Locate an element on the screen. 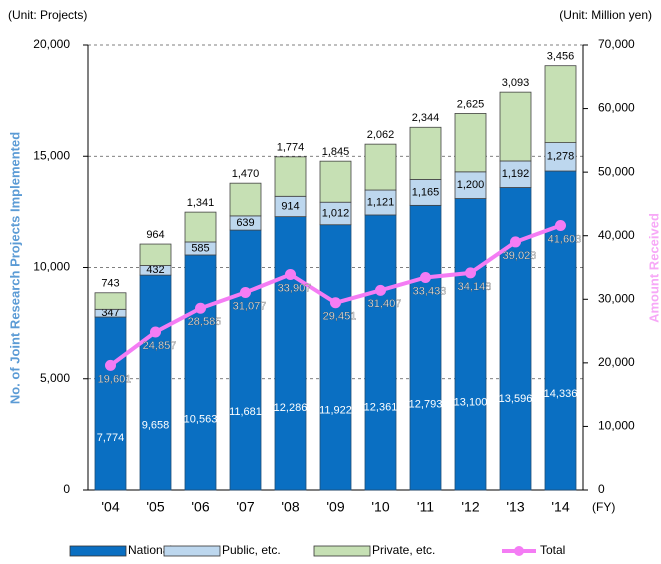  data-label: 432 is located at coordinates (155, 270).